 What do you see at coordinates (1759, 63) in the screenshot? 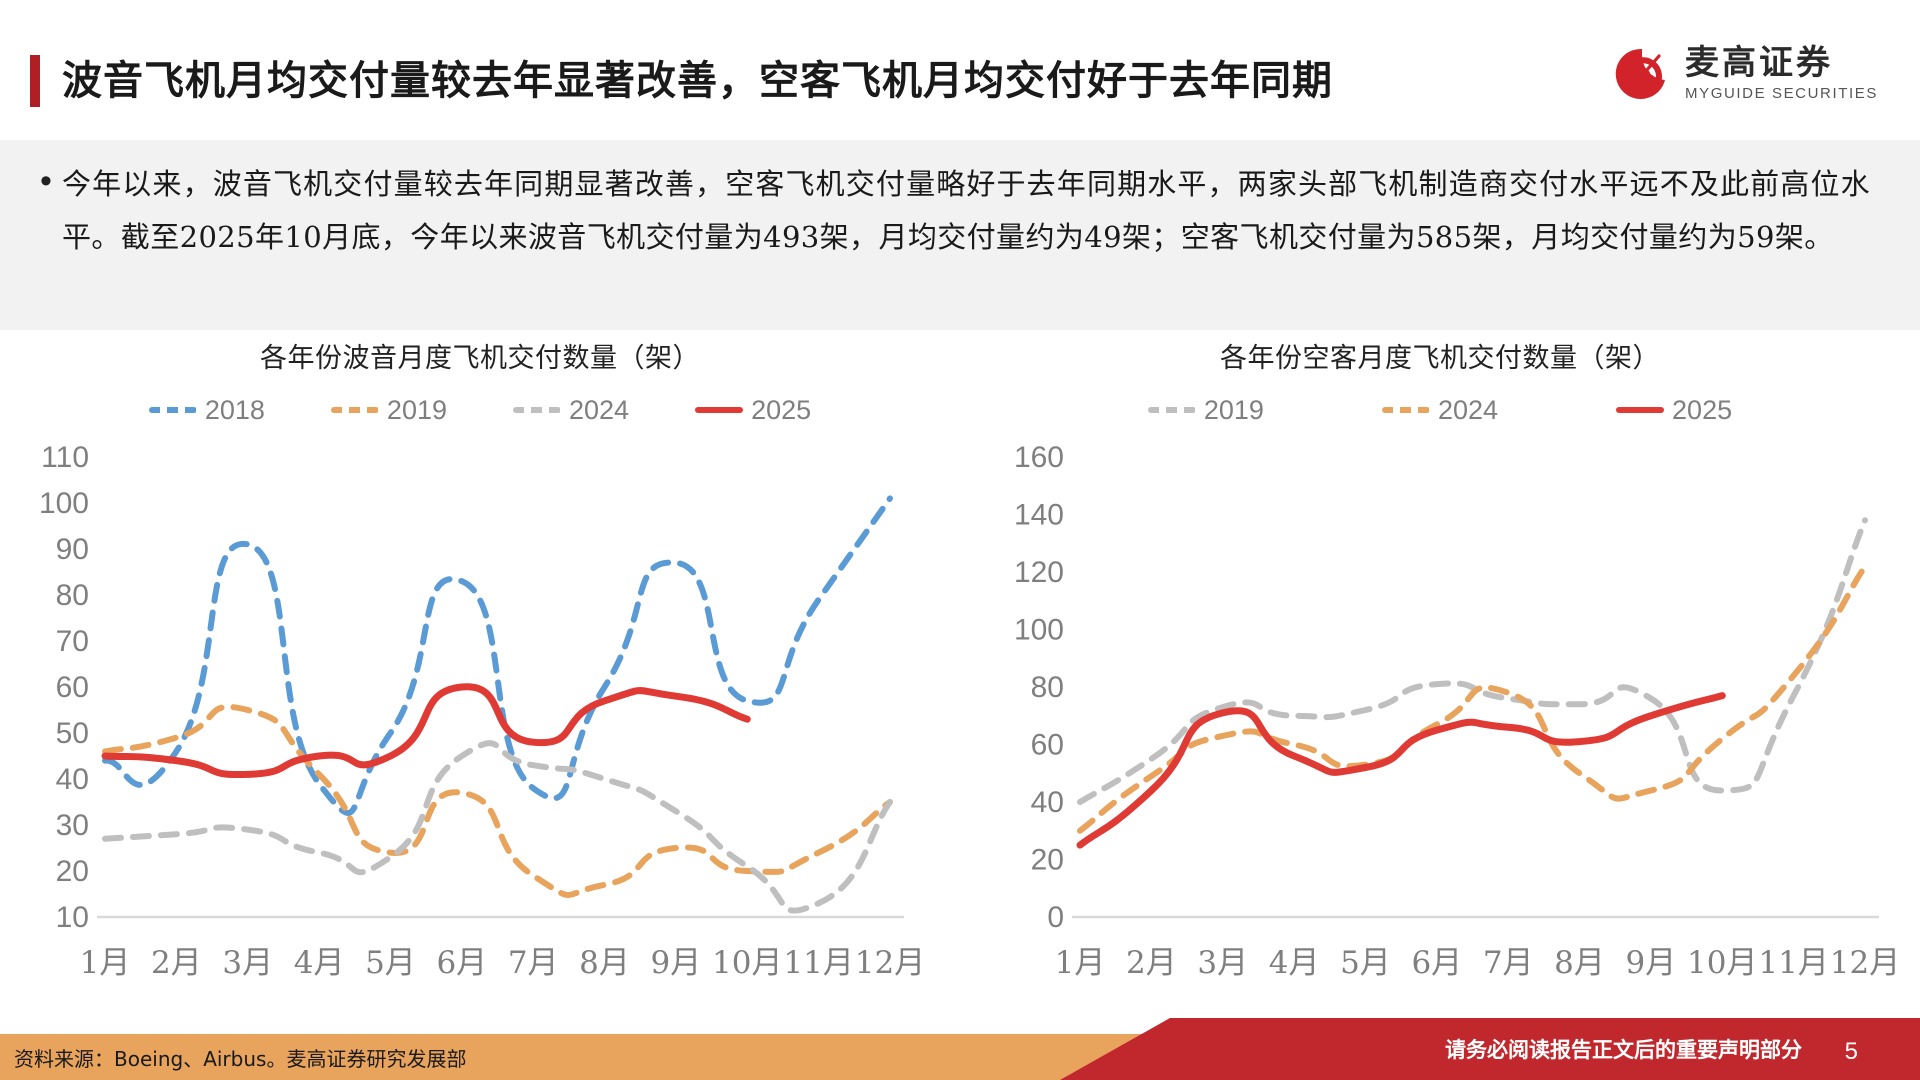
I see `logo-name-cn: 麦高证券` at bounding box center [1759, 63].